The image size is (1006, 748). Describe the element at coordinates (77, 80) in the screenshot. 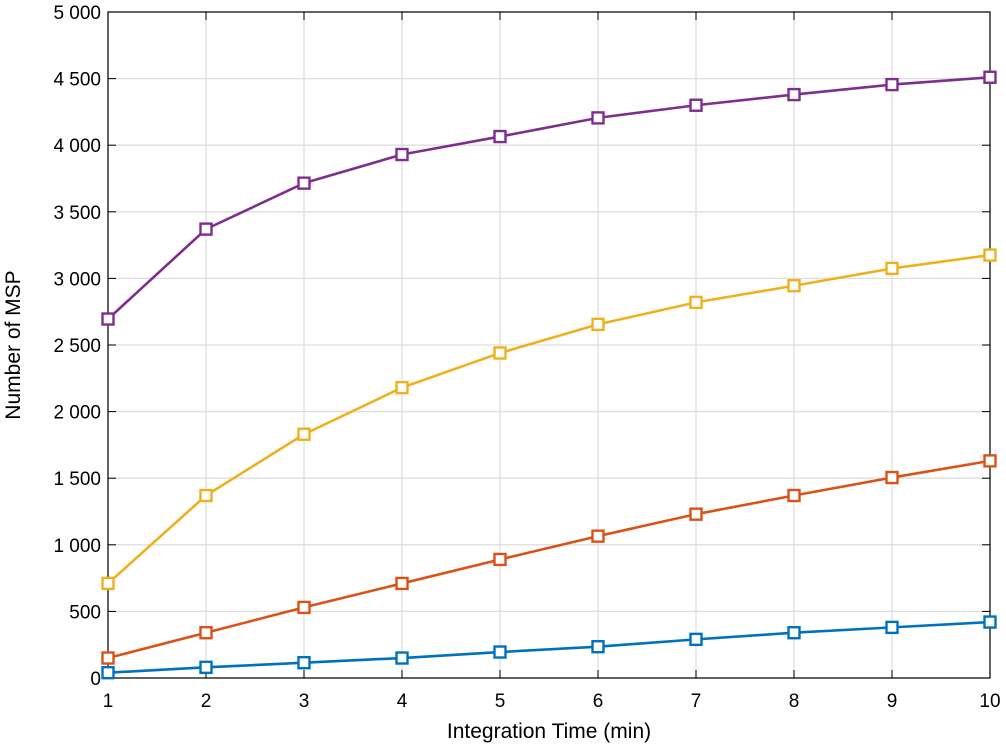

I see `y-tick-label: 4 500` at that location.